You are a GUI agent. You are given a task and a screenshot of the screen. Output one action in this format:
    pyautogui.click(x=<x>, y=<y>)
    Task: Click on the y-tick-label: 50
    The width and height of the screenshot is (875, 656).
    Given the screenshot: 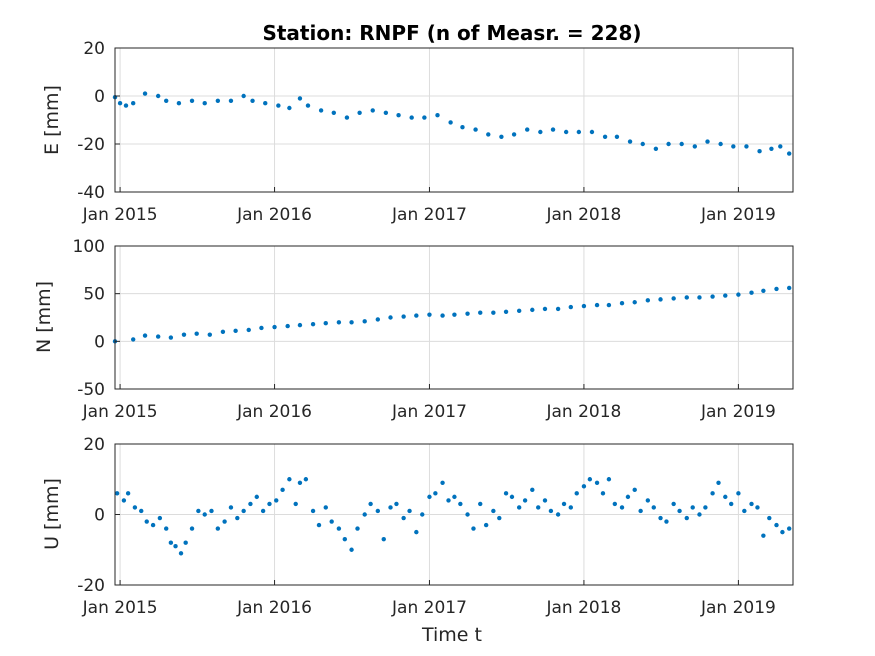 What is the action you would take?
    pyautogui.click(x=94, y=295)
    